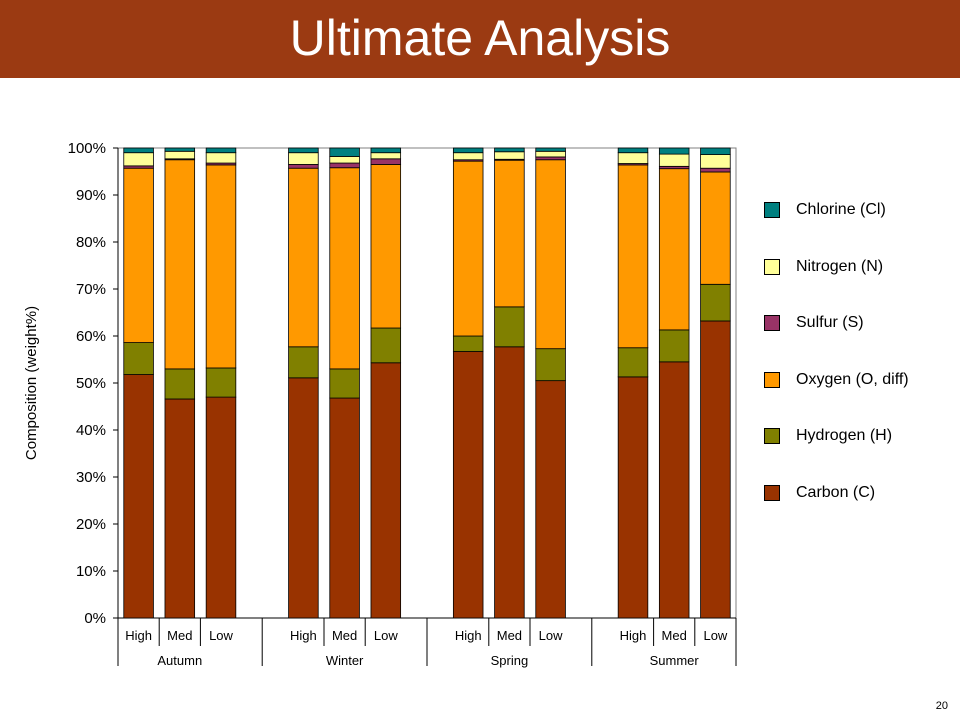 The image size is (960, 720). I want to click on legend-swatch-hydrogen, so click(772, 436).